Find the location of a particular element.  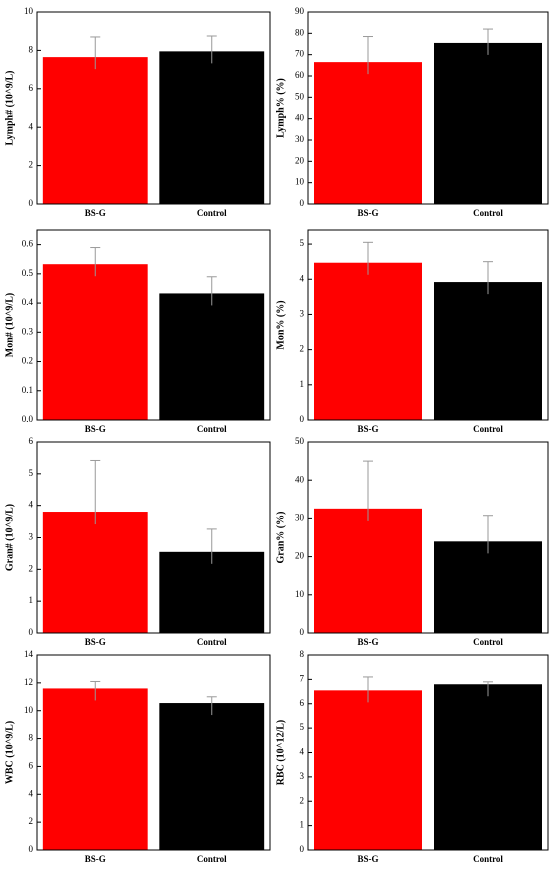

y-axis-label: Lymph% (%) is located at coordinates (280, 108).